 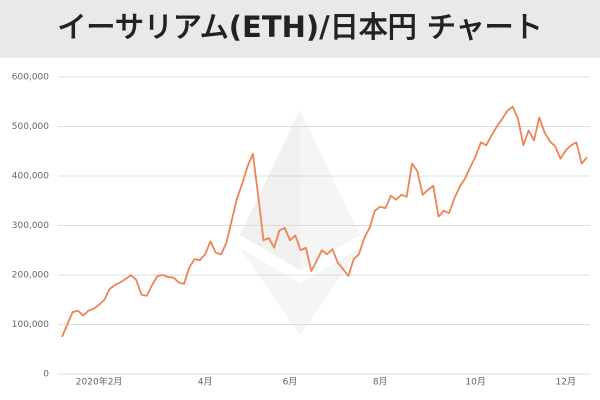 What do you see at coordinates (380, 382) in the screenshot?
I see `x-tick-label: 8月` at bounding box center [380, 382].